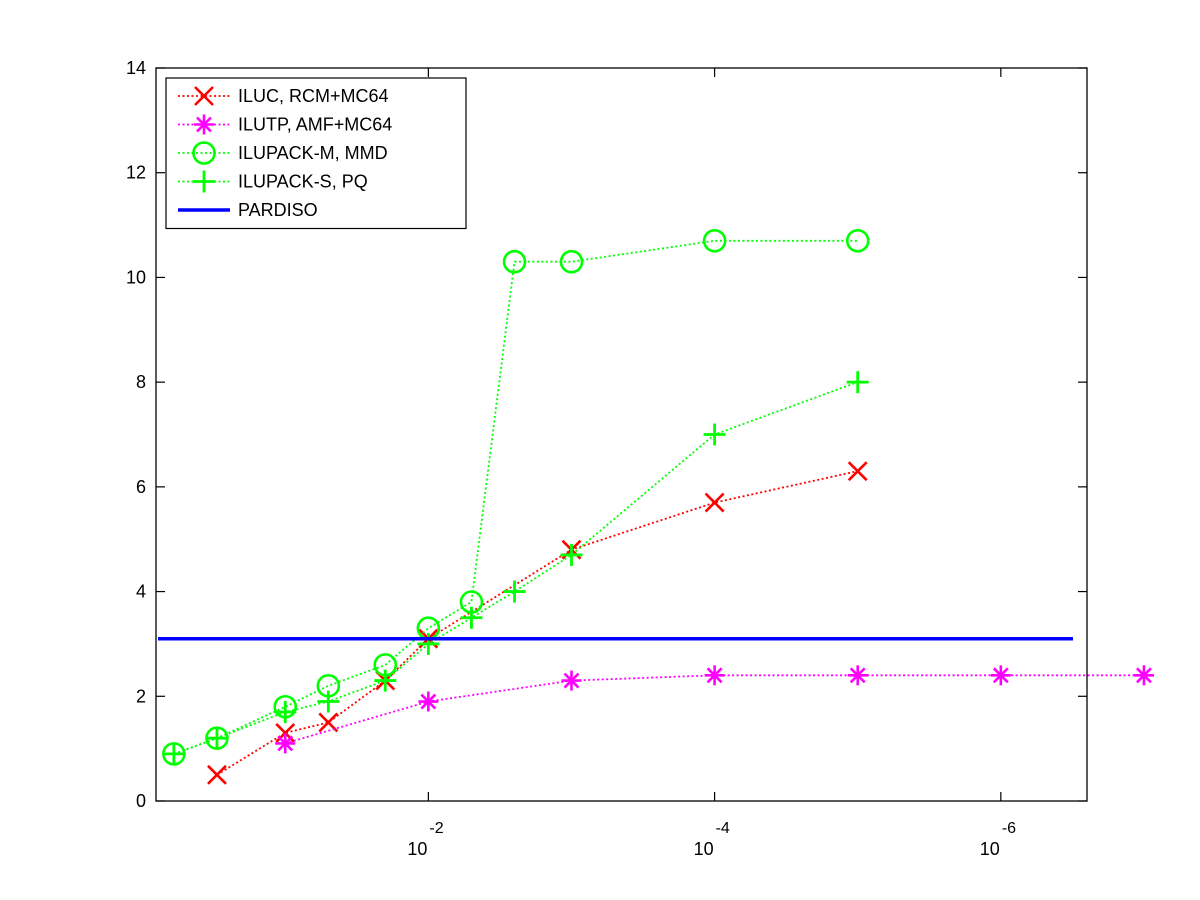 The width and height of the screenshot is (1200, 900). What do you see at coordinates (428, 701) in the screenshot?
I see `series-1-point-1-d2` at bounding box center [428, 701].